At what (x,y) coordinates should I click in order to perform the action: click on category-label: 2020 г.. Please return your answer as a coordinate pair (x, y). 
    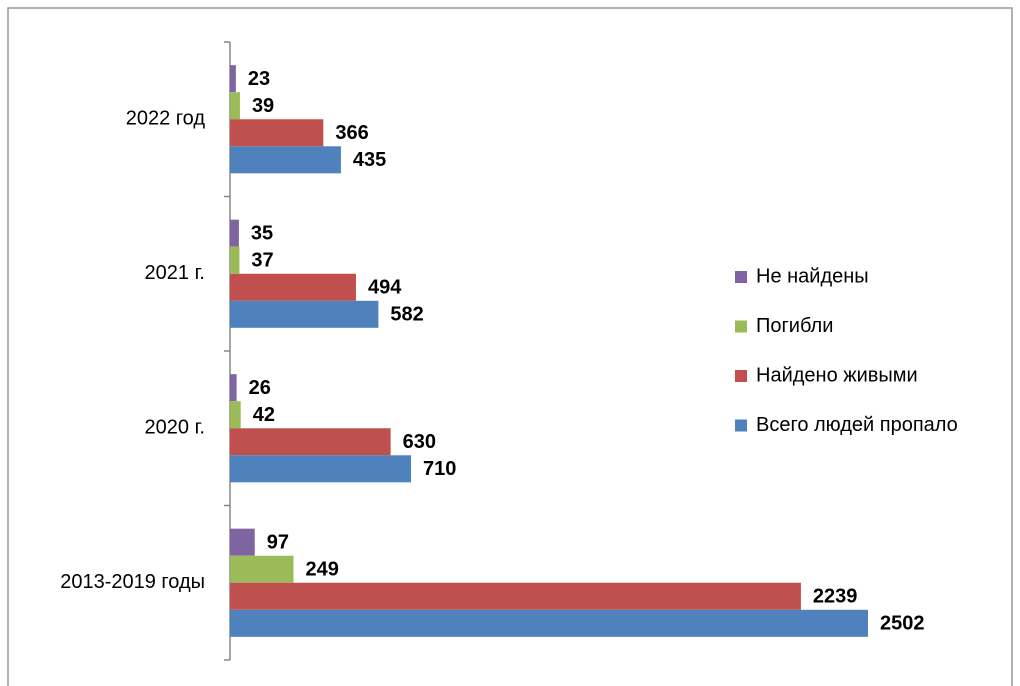
    Looking at the image, I should click on (175, 428).